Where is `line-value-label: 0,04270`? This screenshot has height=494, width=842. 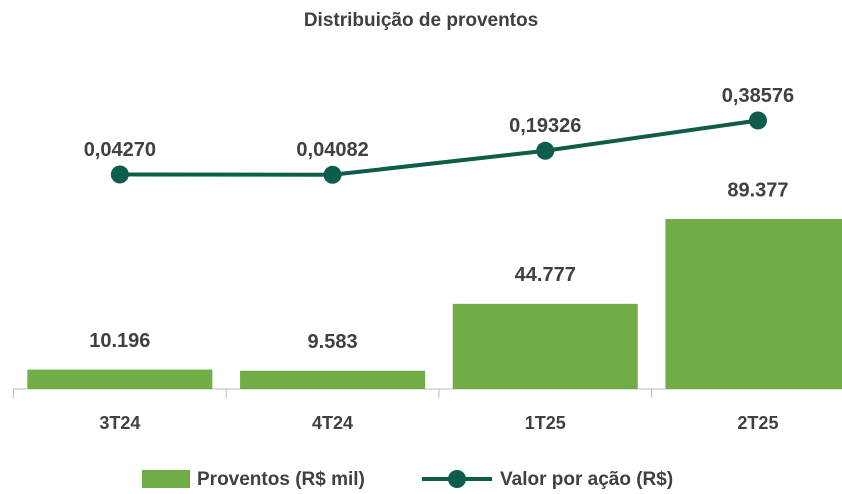 line-value-label: 0,04270 is located at coordinates (120, 150).